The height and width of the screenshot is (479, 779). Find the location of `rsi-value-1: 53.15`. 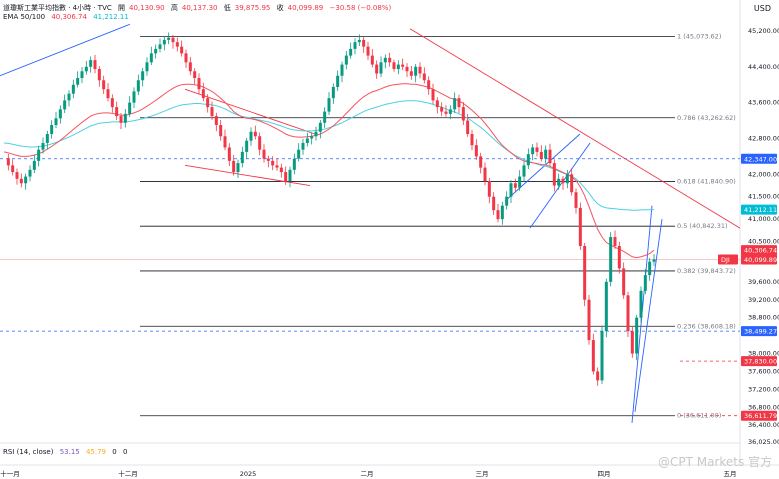

rsi-value-1: 53.15 is located at coordinates (69, 452).